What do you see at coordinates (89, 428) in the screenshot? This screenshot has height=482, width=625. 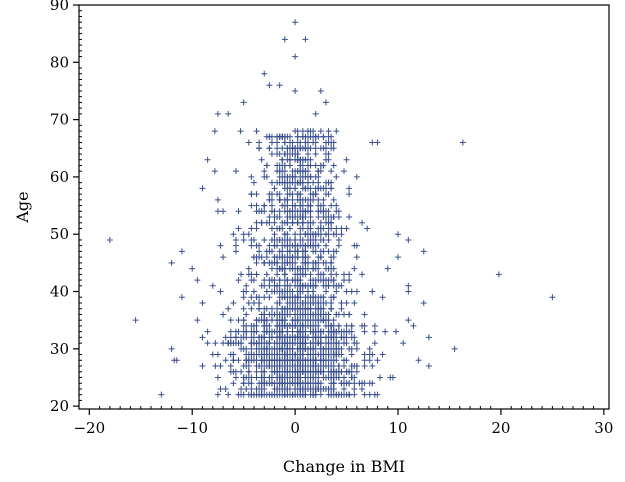 I see `x-tick-label: −20` at bounding box center [89, 428].